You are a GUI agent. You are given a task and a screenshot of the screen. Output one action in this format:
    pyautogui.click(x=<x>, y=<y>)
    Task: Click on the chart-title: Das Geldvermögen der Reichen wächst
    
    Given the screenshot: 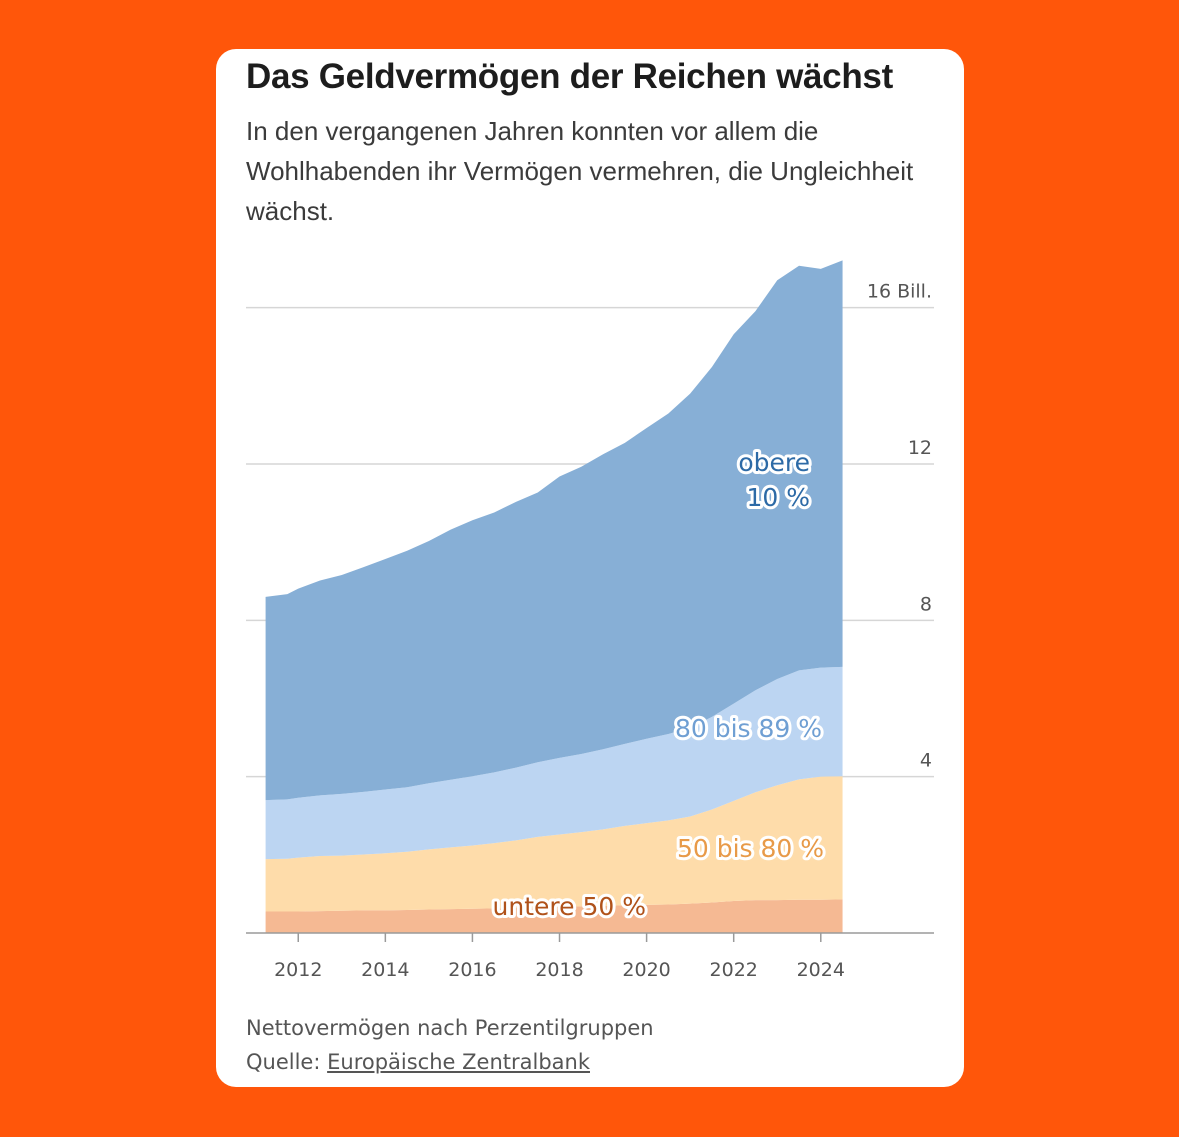 What is the action you would take?
    pyautogui.click(x=569, y=76)
    